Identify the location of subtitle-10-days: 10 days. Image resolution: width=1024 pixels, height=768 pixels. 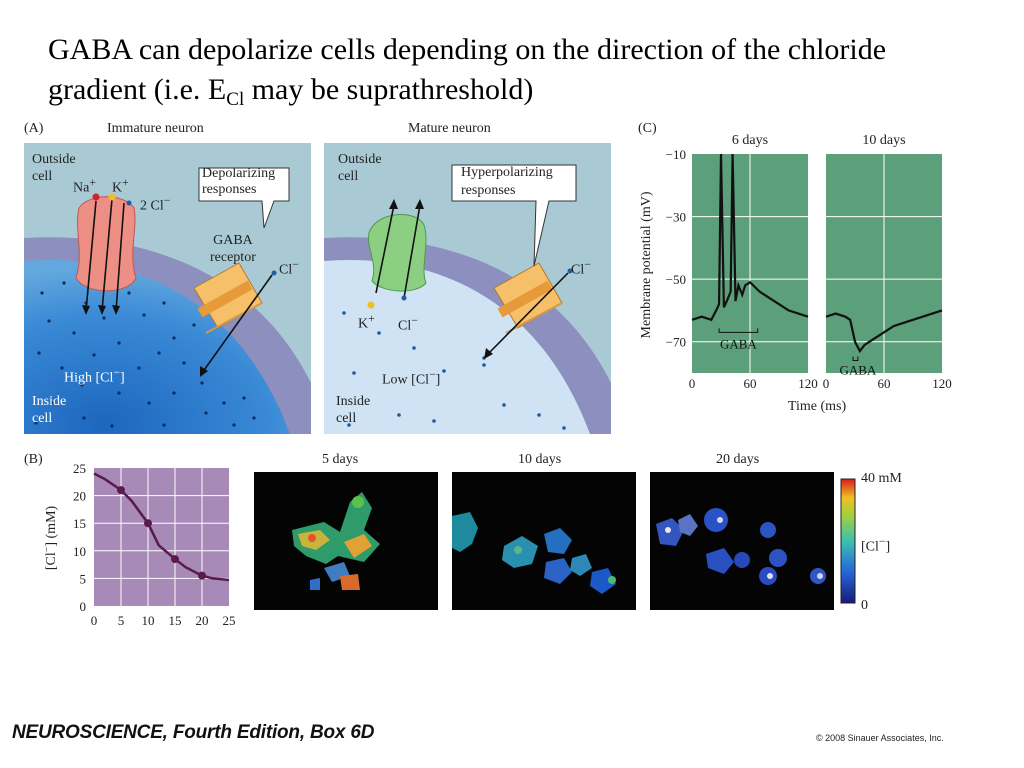
(883, 140).